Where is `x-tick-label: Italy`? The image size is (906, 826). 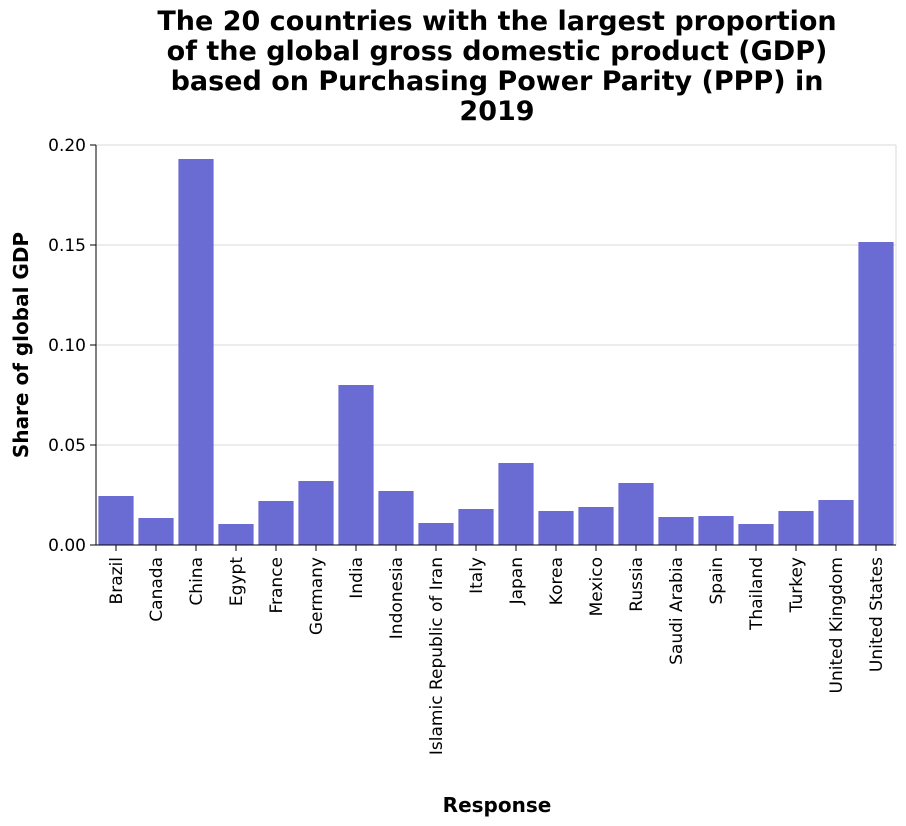
x-tick-label: Italy is located at coordinates (477, 575).